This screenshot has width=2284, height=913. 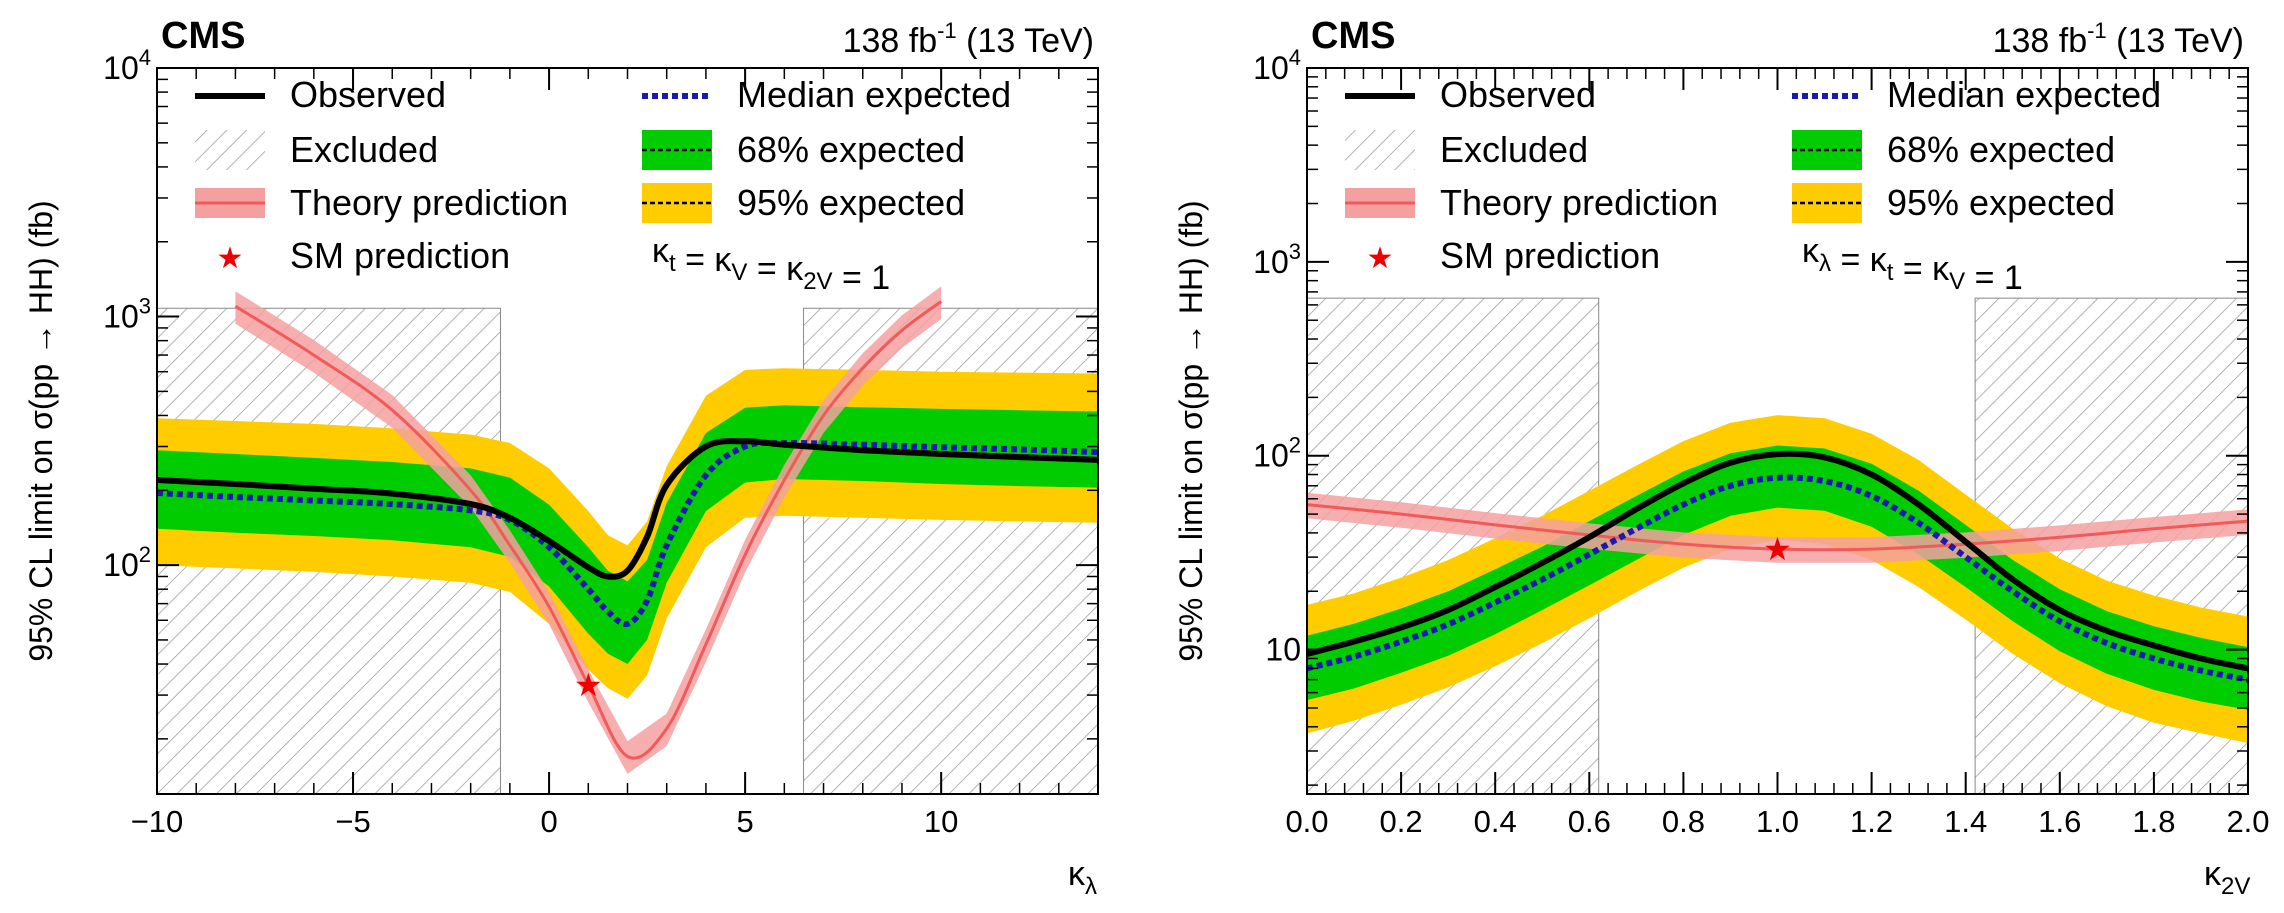 What do you see at coordinates (1871, 821) in the screenshot?
I see `x-tick-label: 1.2` at bounding box center [1871, 821].